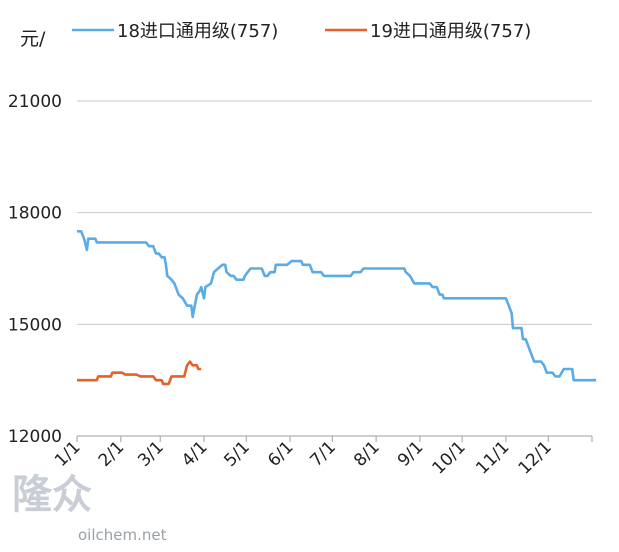  I want to click on y-axis-unit-label: 元/, so click(33, 39).